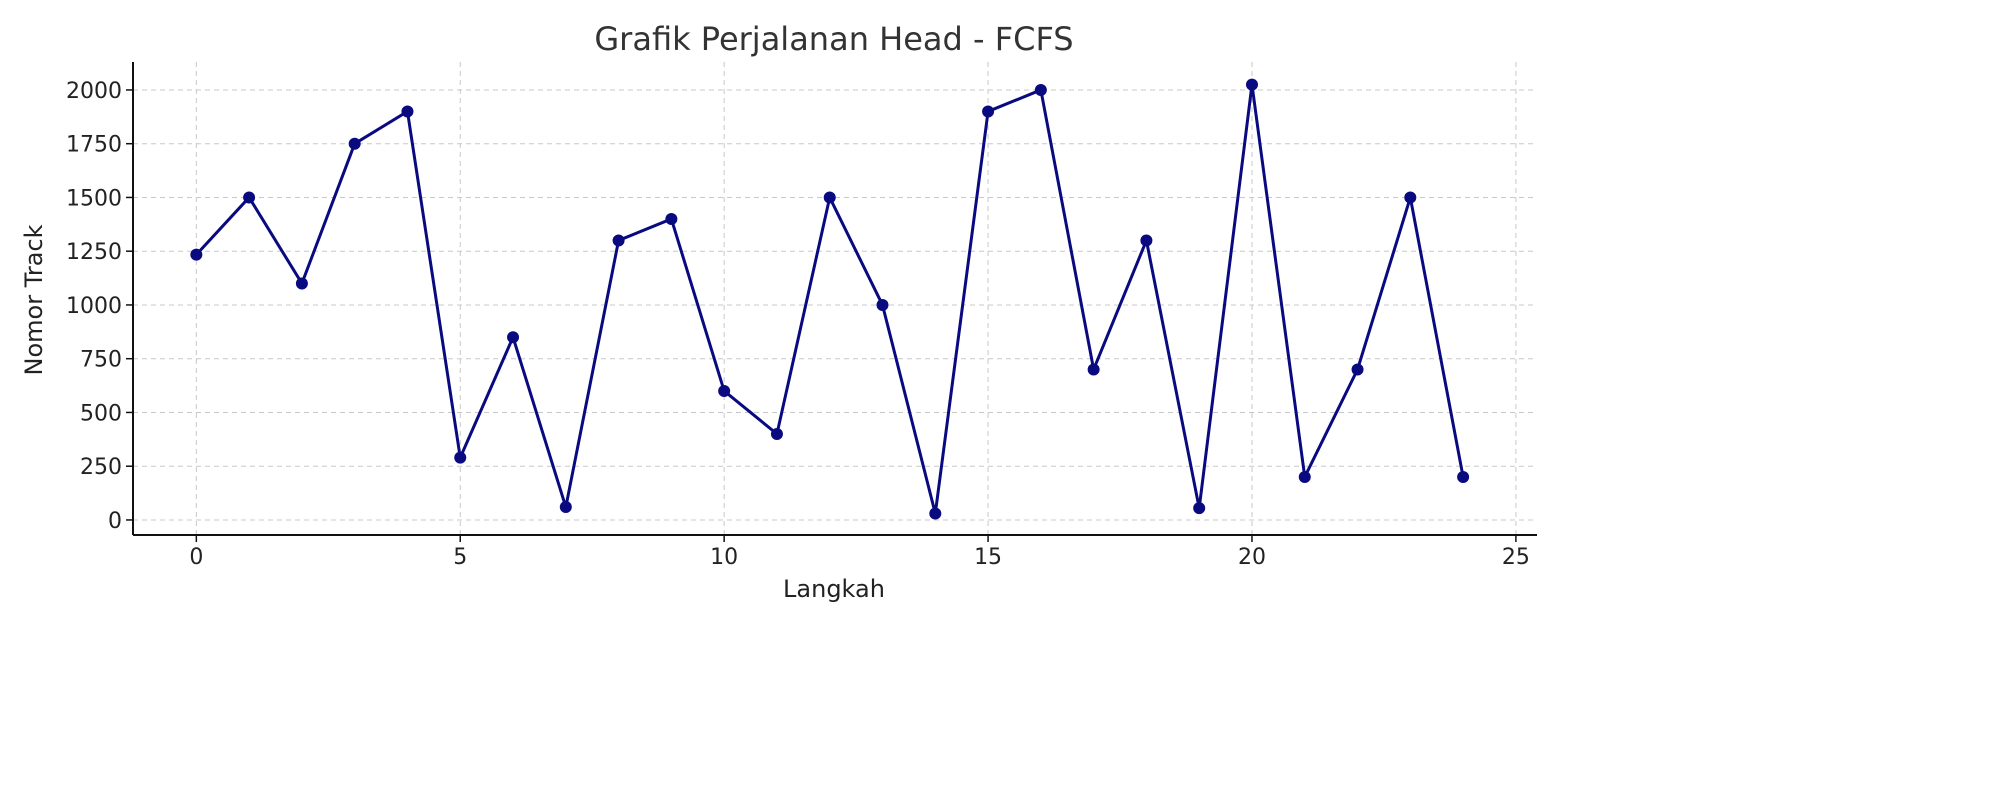 The image size is (2000, 800). Describe the element at coordinates (724, 557) in the screenshot. I see `x-tick-label: 10` at that location.